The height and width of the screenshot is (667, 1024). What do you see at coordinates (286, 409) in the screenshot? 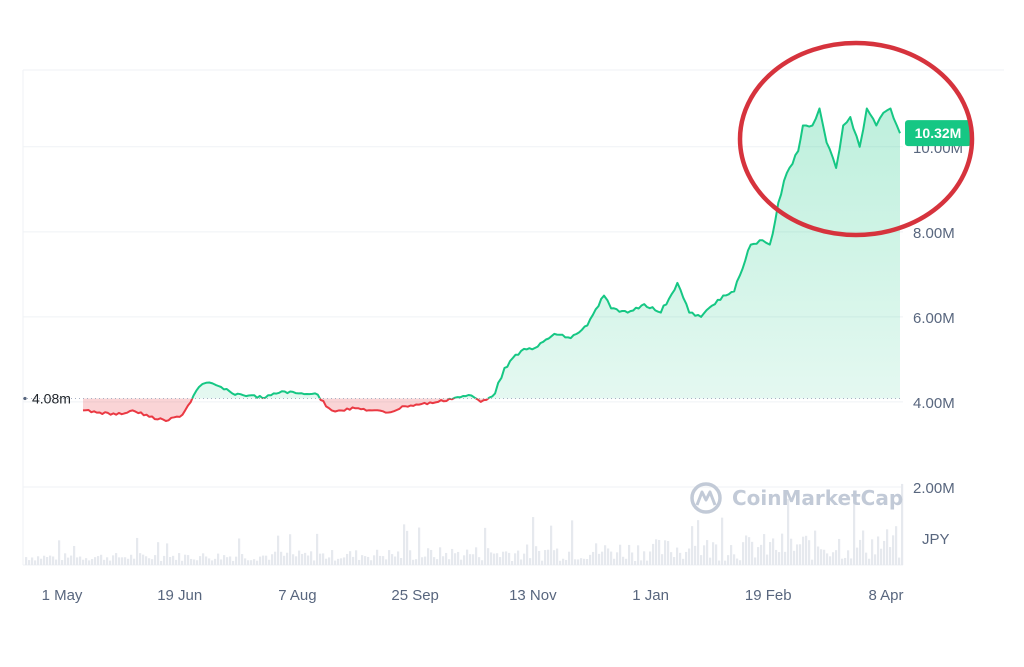
I see `area-below-reference` at bounding box center [286, 409].